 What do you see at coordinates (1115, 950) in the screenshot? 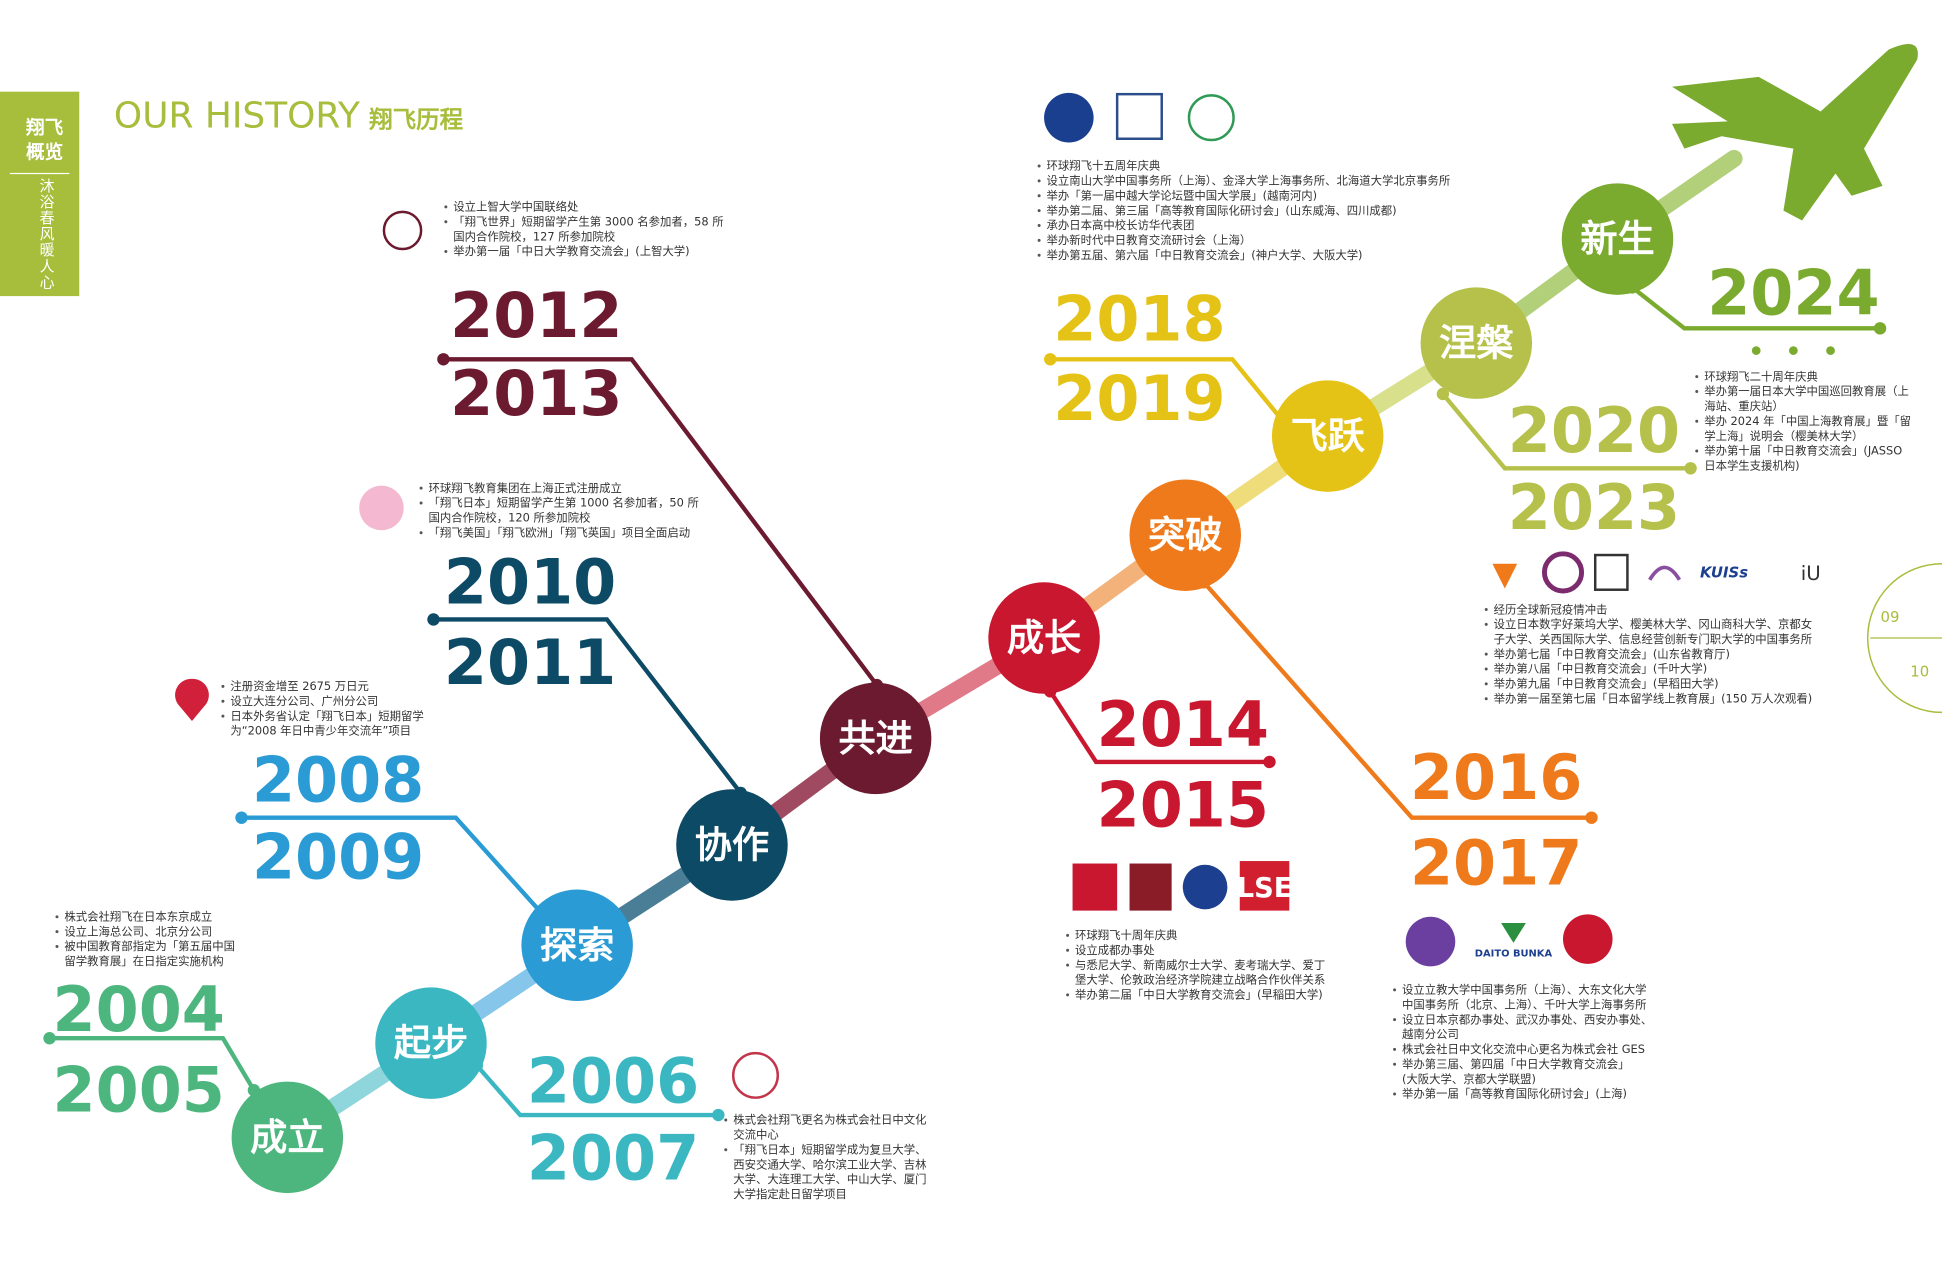
I see `item-text: 设立成都办事处` at bounding box center [1115, 950].